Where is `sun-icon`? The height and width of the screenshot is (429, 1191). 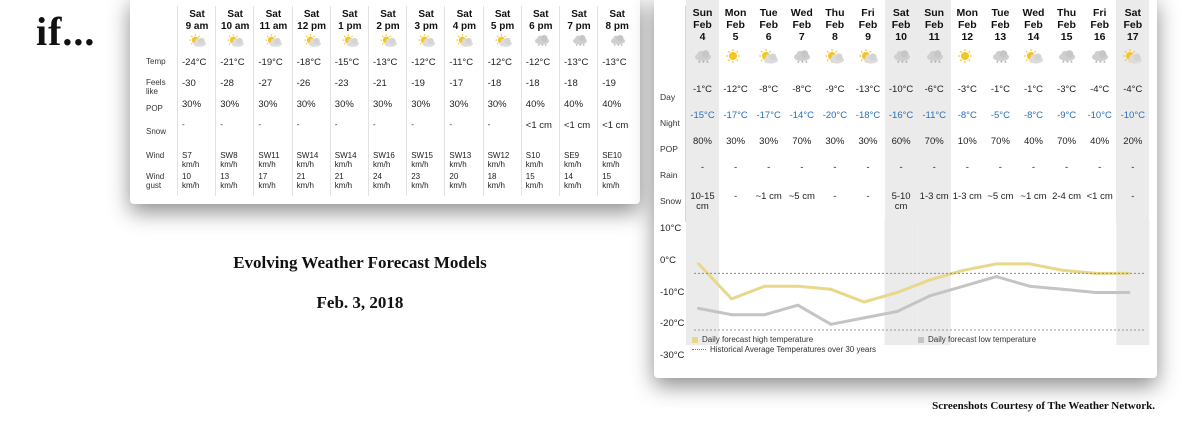 sun-icon is located at coordinates (736, 57).